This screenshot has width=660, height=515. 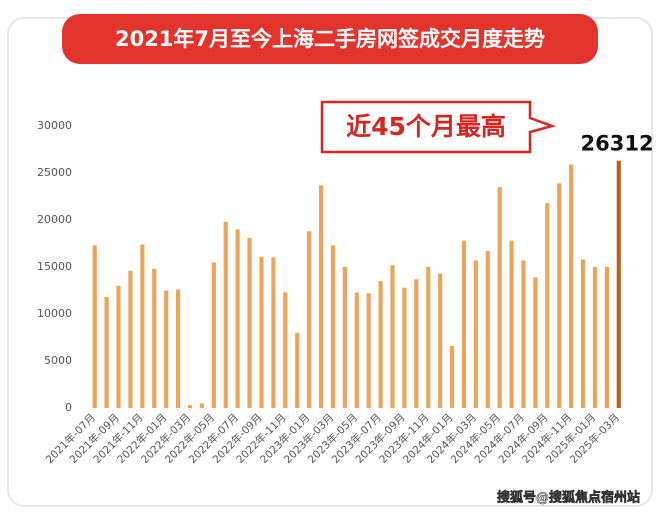 What do you see at coordinates (54, 219) in the screenshot?
I see `y-tick-label: 20000` at bounding box center [54, 219].